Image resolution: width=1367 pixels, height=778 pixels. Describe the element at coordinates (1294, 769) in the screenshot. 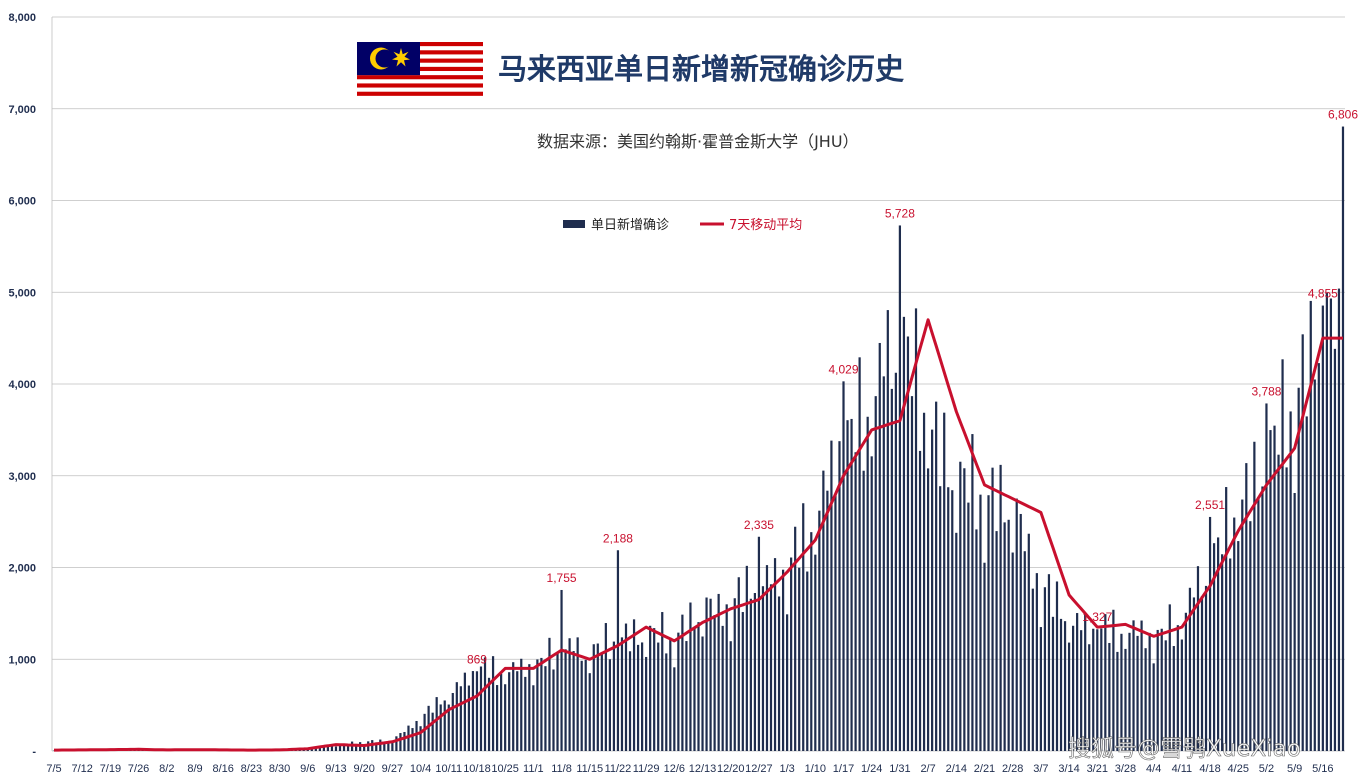

I see `x-tick-label: 5/9` at that location.